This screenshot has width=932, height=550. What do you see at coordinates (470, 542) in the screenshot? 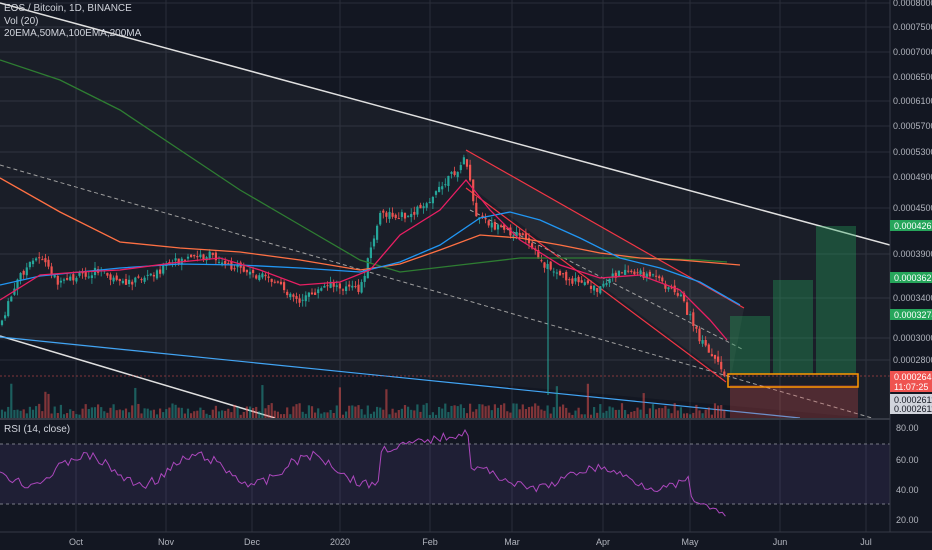
I see `time-axis: Oct Nov Dec 2020 Feb Mar Apr May Jun Jul` at bounding box center [470, 542].